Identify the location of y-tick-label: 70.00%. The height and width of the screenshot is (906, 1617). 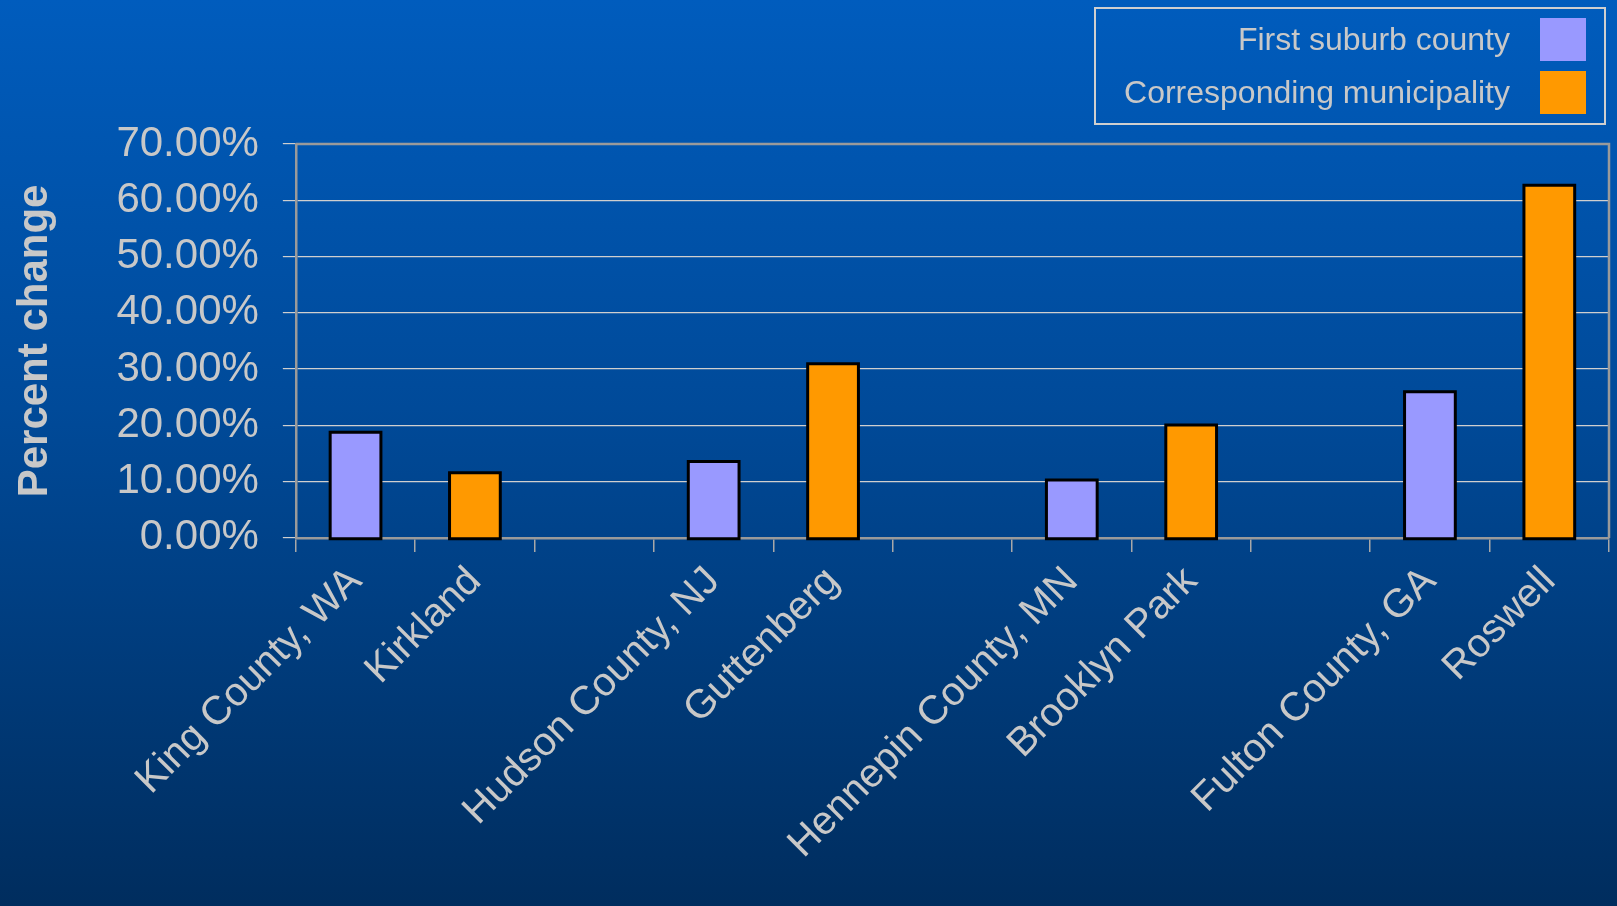
(187, 141).